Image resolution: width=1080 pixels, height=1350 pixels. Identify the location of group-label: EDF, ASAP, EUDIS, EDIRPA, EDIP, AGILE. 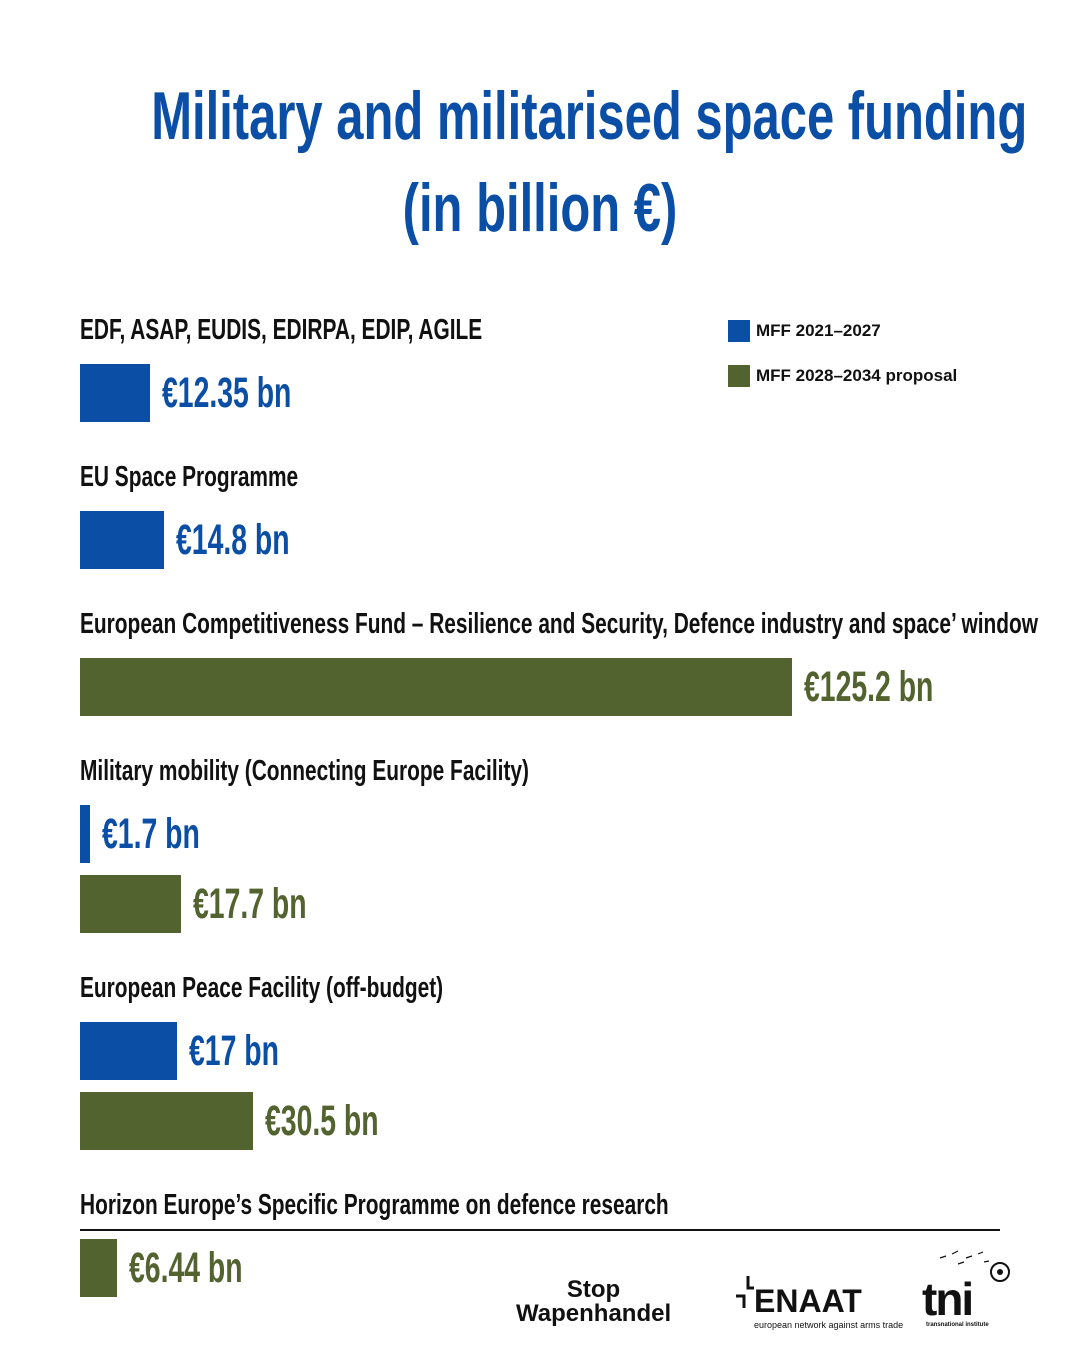
(281, 330).